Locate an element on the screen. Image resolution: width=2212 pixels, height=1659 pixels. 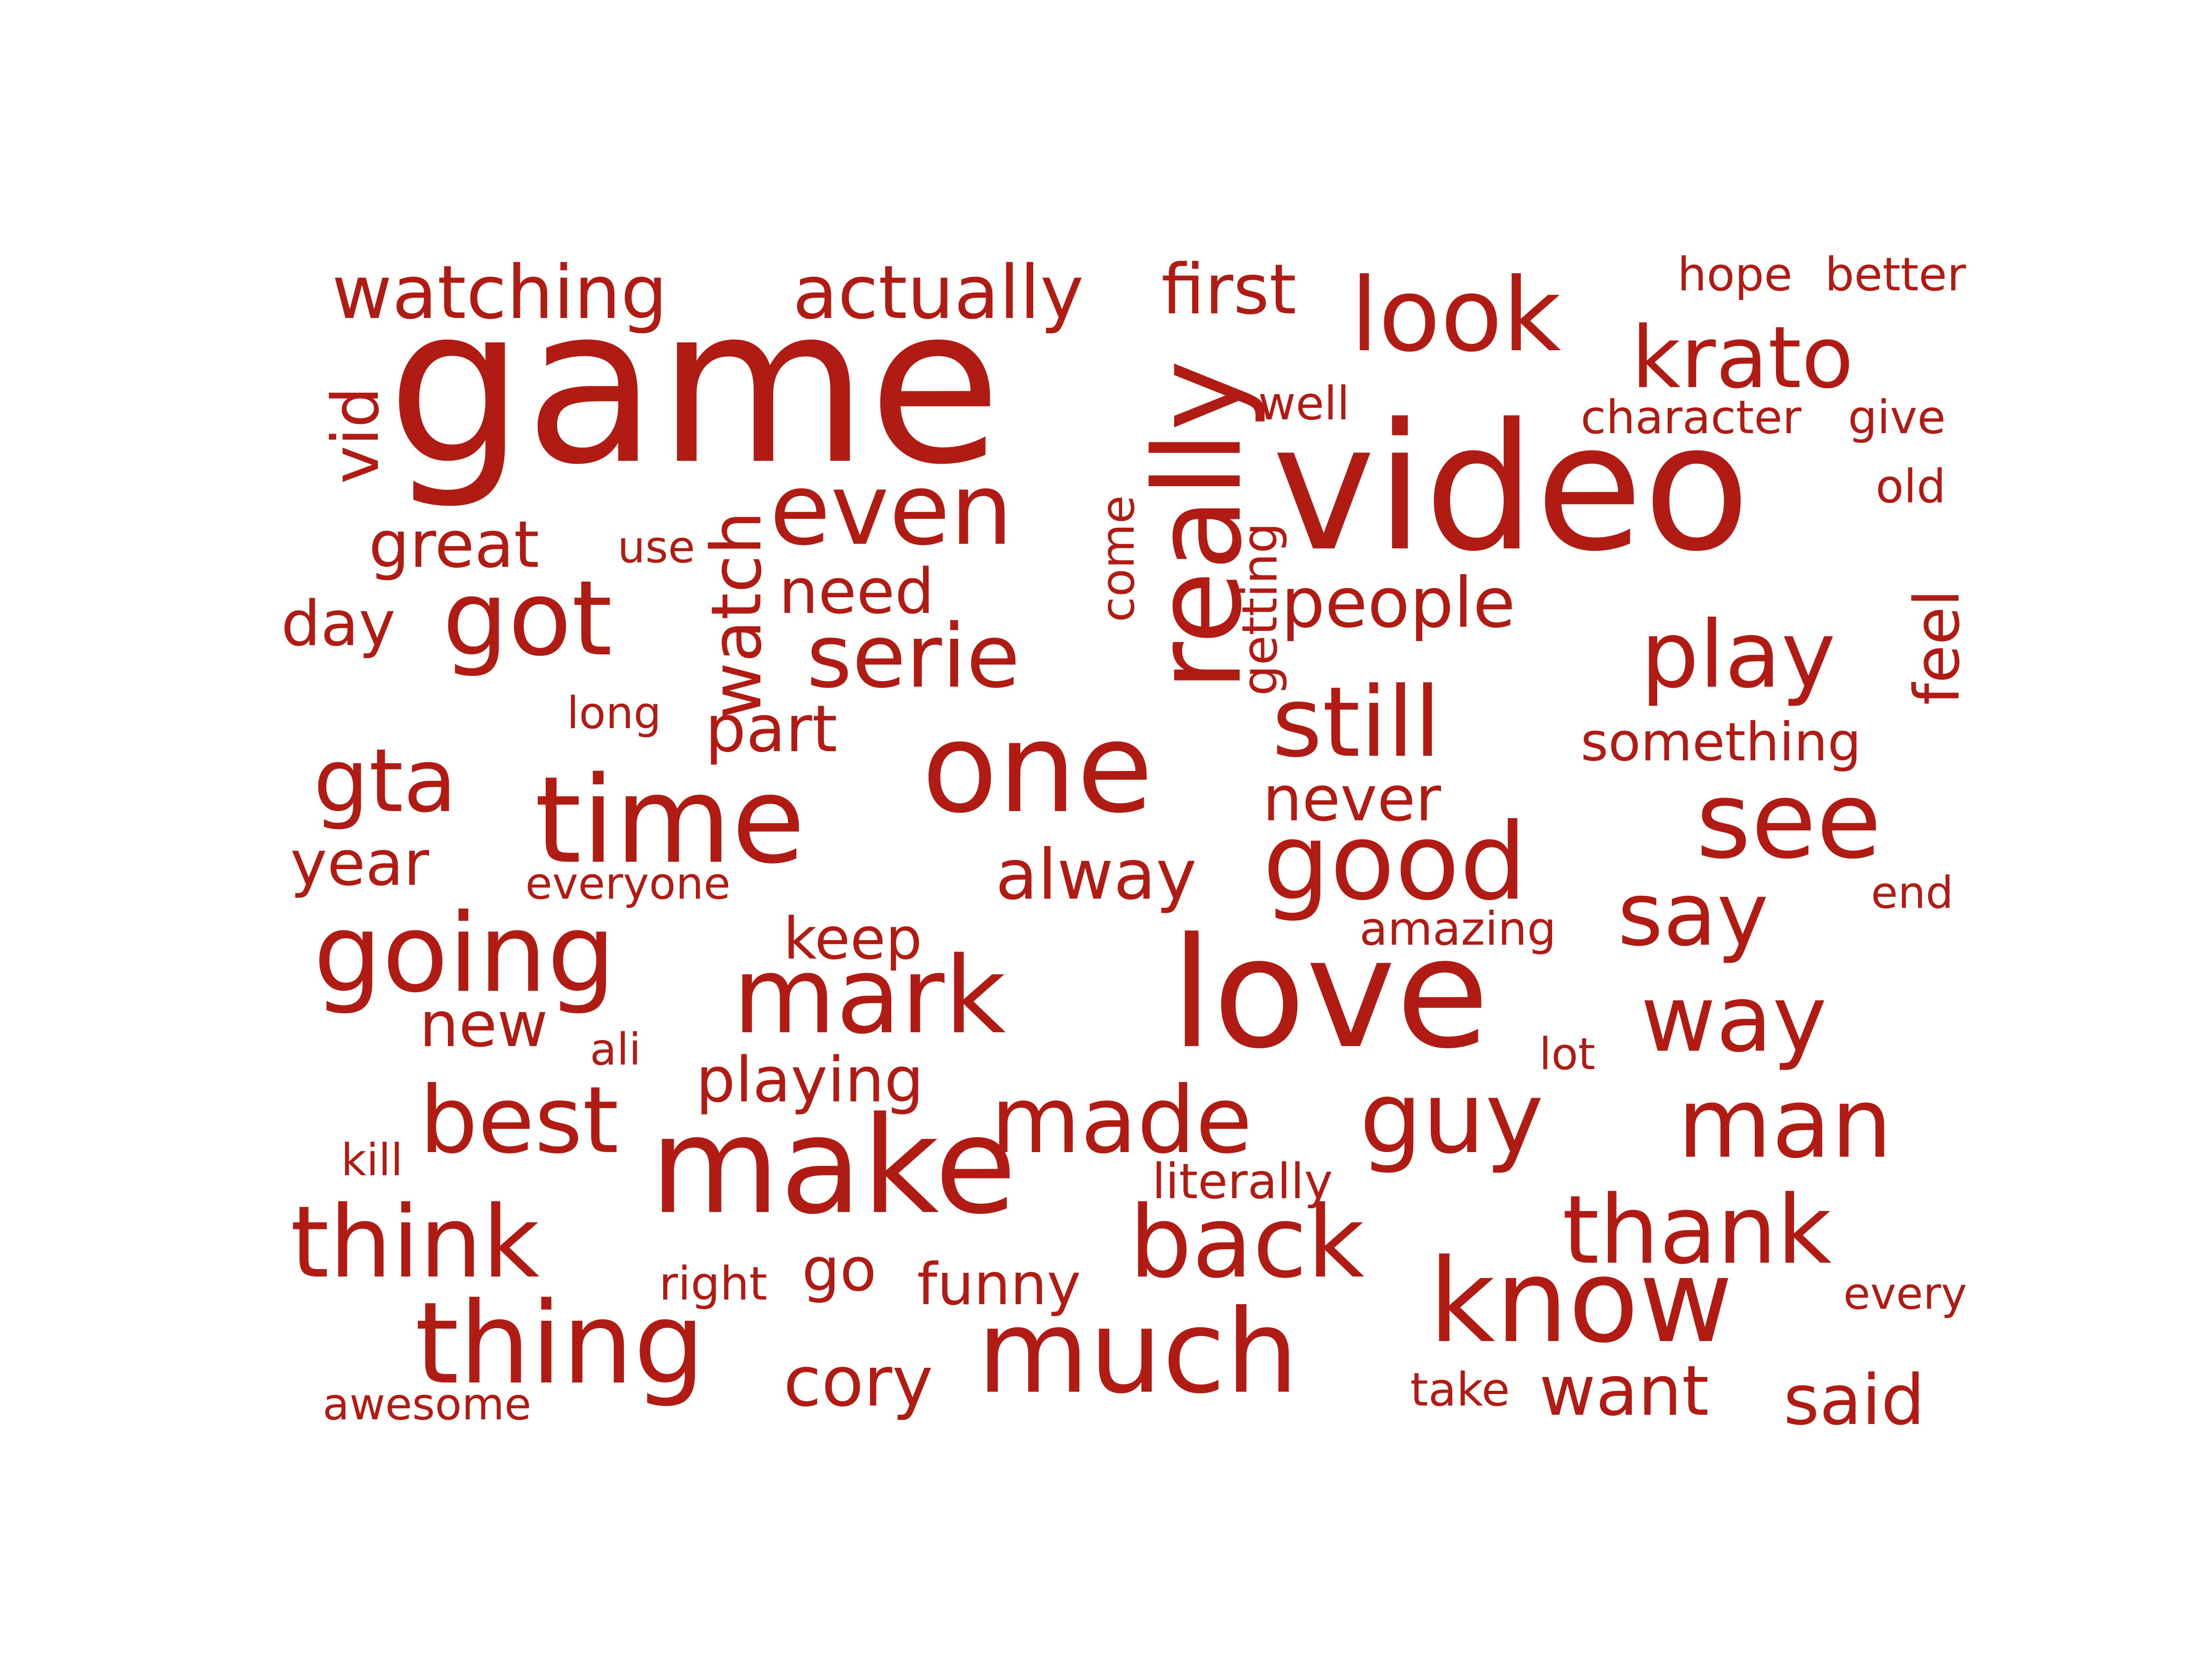
word-something: something is located at coordinates (1721, 742).